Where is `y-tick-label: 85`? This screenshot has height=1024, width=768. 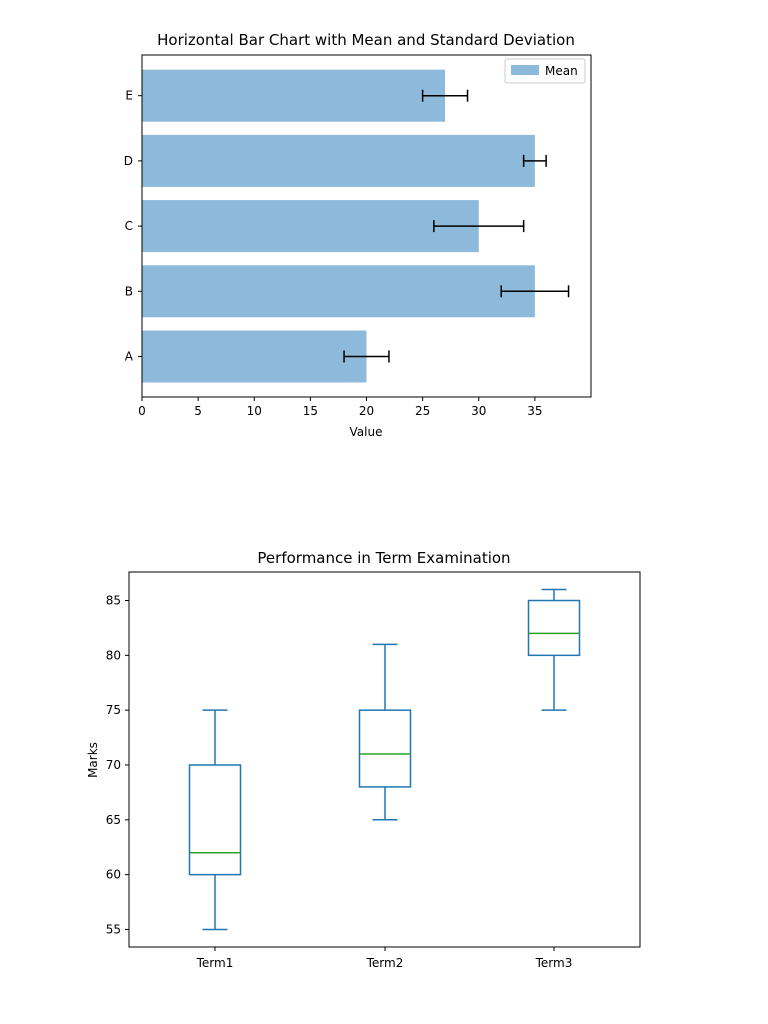 y-tick-label: 85 is located at coordinates (113, 601).